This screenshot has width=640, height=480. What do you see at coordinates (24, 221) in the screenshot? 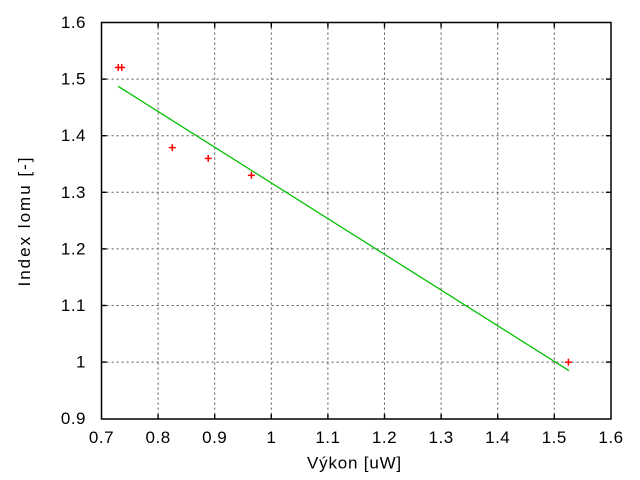
I see `svg-text: Index lomu [-]` at bounding box center [24, 221].